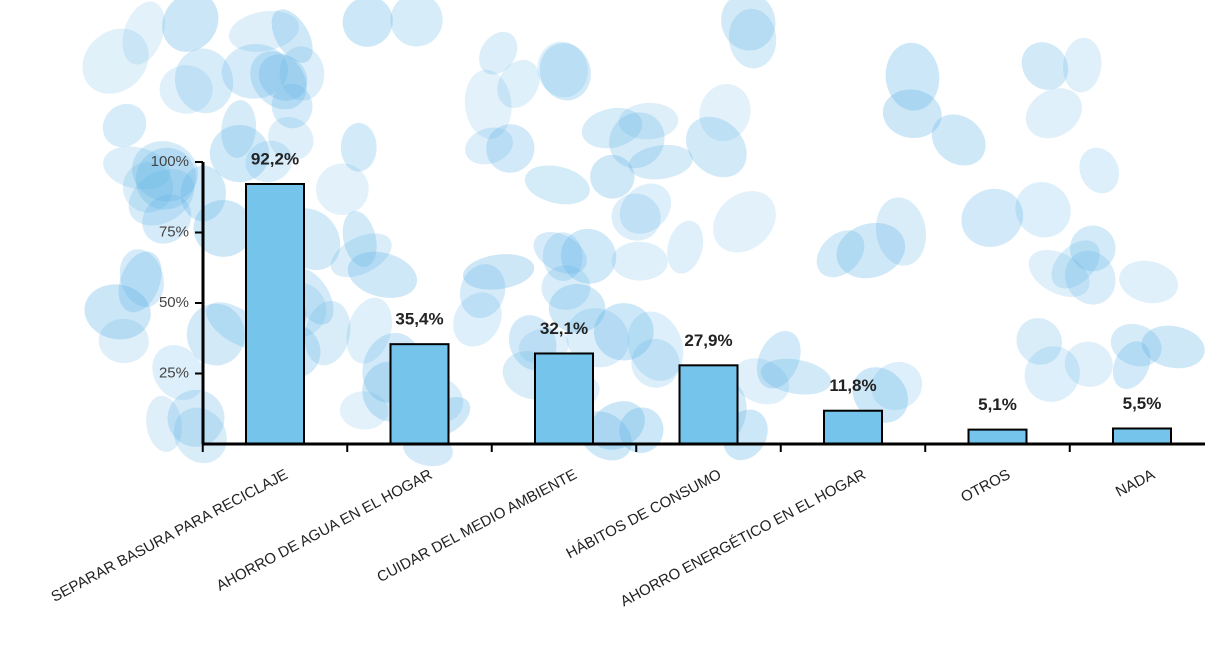  I want to click on y-tick-label: 50%, so click(174, 302).